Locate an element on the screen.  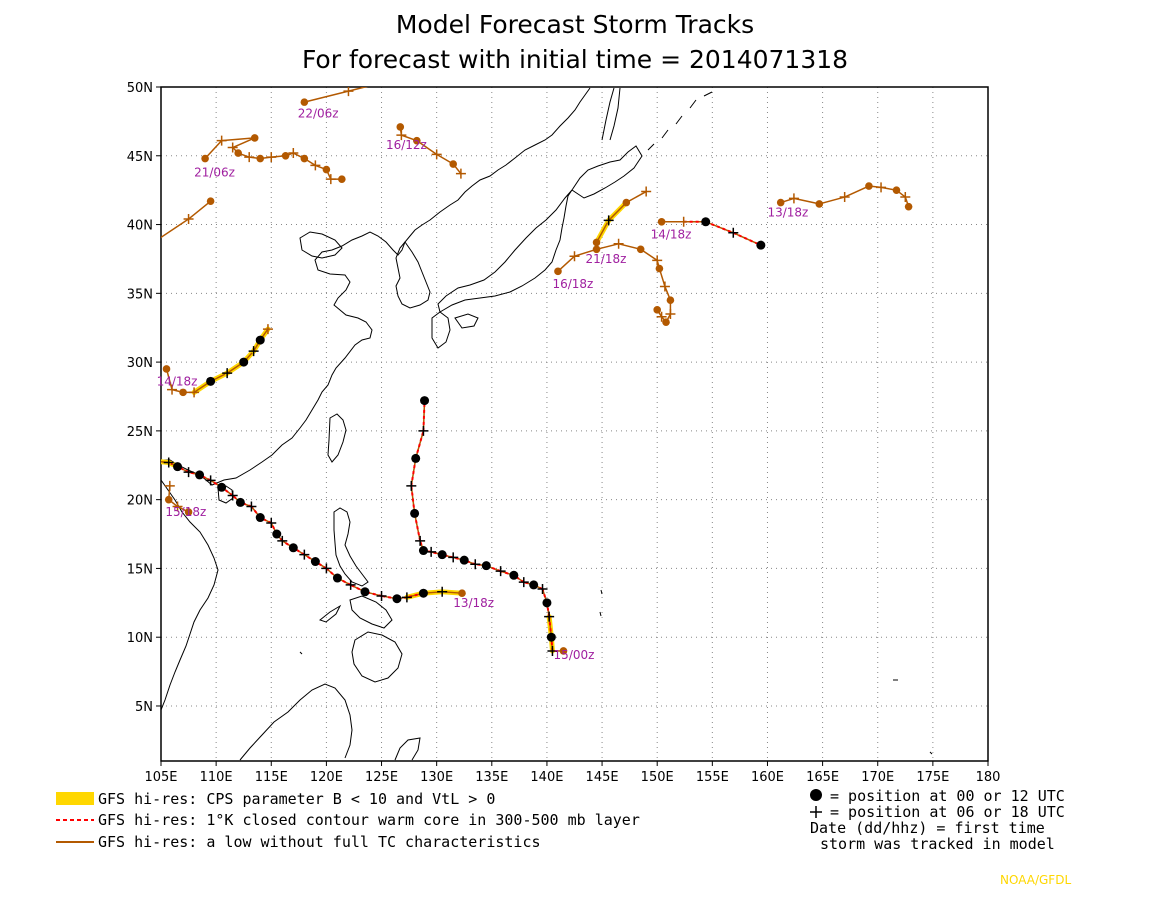
legend-date-line1: Date (dd/hhz) = first time is located at coordinates (927, 828).